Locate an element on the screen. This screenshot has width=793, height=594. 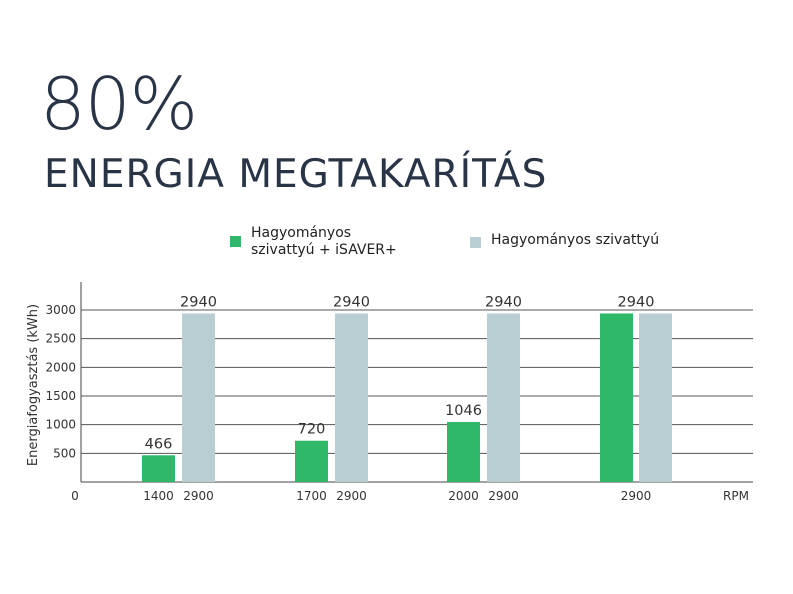
y-tick-label: 1500 is located at coordinates (60, 396).